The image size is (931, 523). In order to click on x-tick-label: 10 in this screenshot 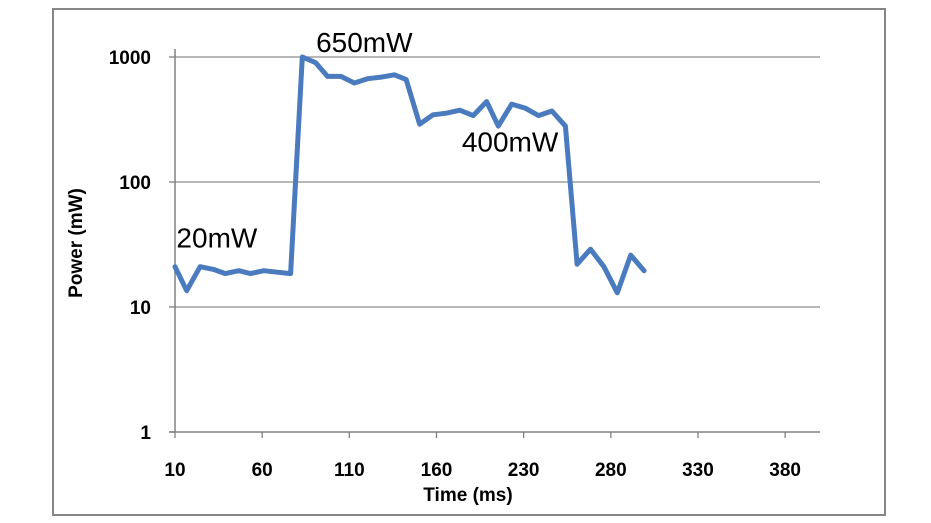, I will do `click(174, 470)`.